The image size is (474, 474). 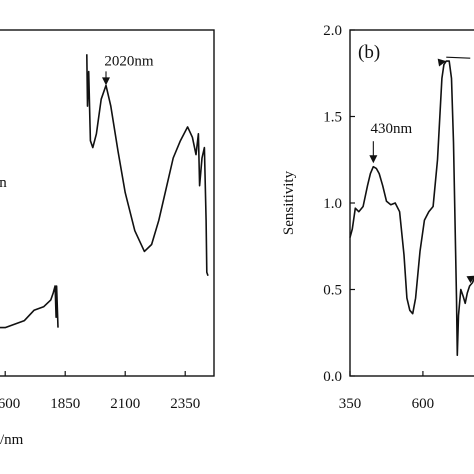 I want to click on panel-b-xtick-label-1: 600, so click(x=423, y=404).